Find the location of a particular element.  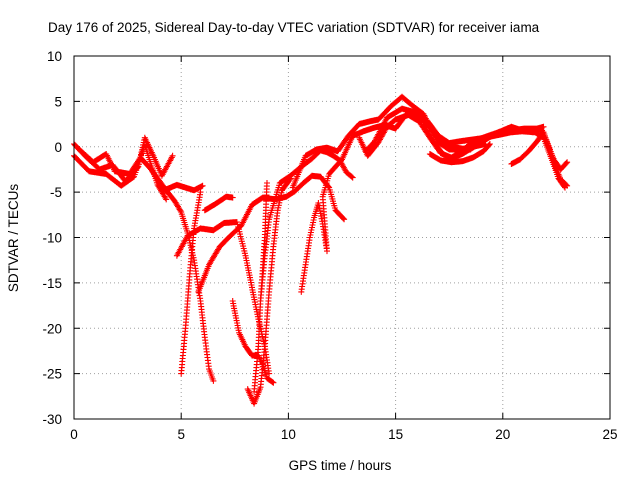

x-tick-label: 5 is located at coordinates (181, 434).